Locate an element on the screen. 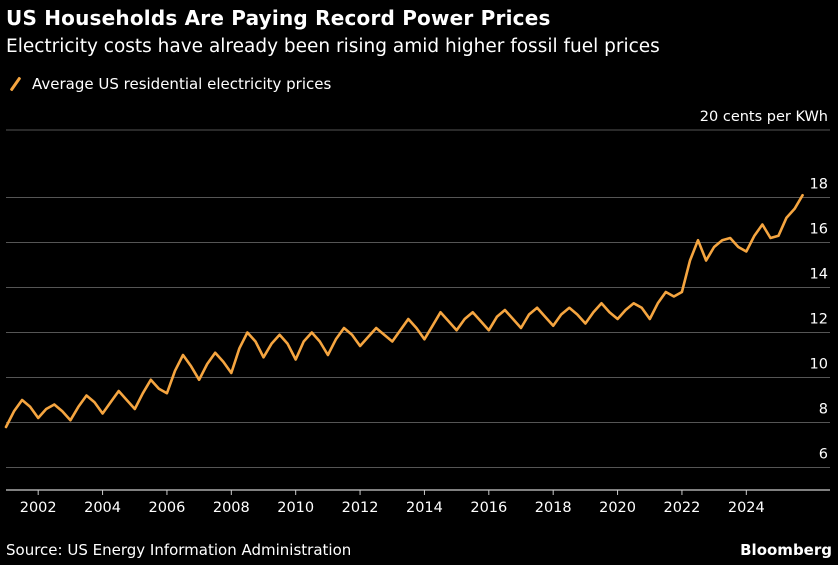 The image size is (838, 565). x-tick-label: 2008 is located at coordinates (231, 508).